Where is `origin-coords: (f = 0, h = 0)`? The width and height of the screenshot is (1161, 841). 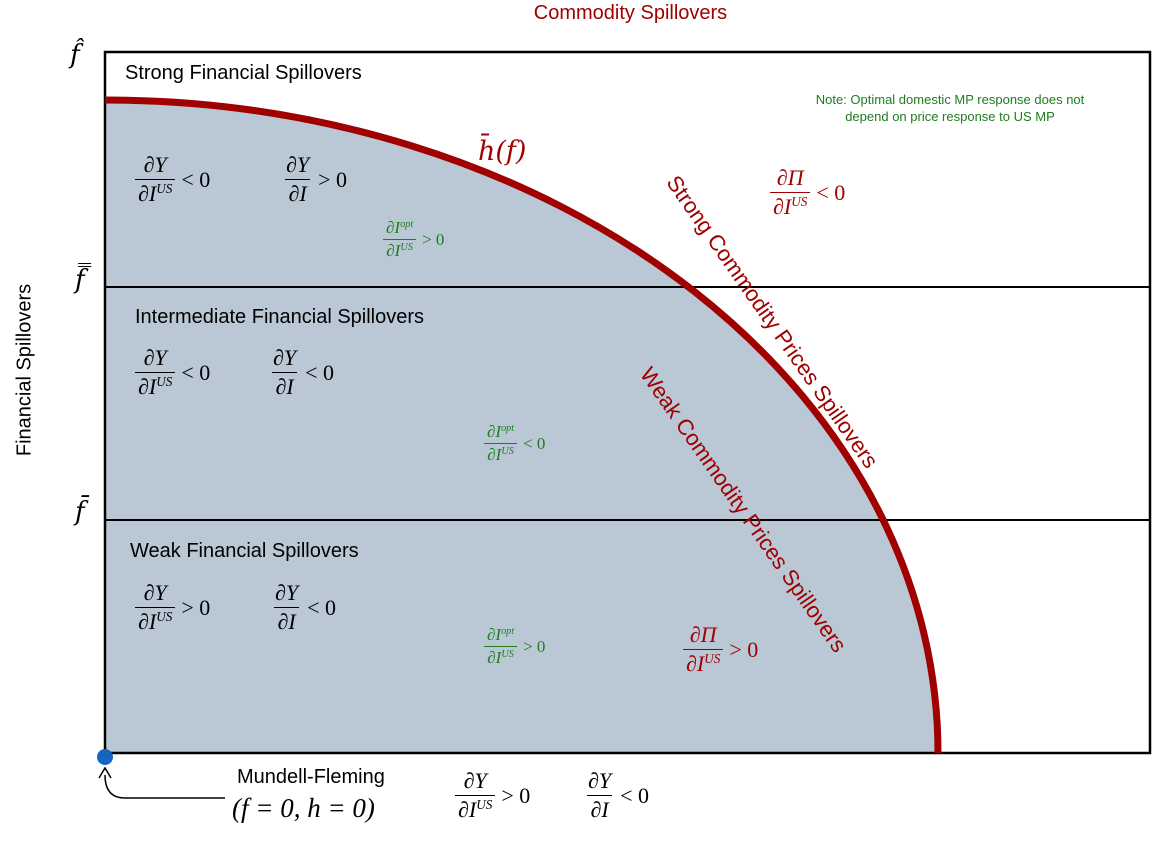
origin-coords: (f = 0, h = 0) is located at coordinates (303, 808).